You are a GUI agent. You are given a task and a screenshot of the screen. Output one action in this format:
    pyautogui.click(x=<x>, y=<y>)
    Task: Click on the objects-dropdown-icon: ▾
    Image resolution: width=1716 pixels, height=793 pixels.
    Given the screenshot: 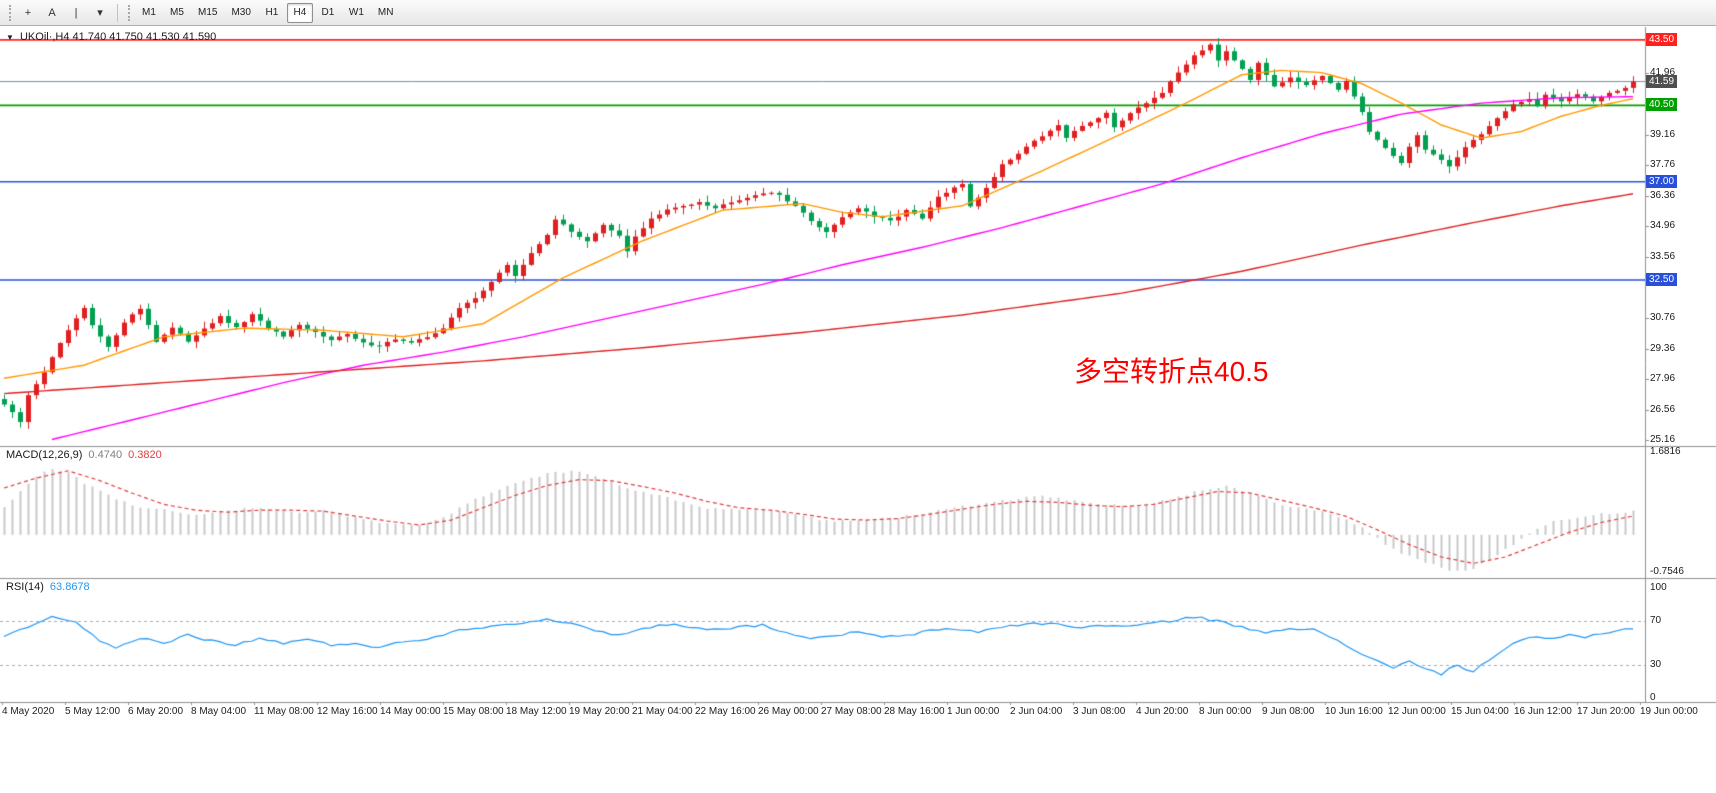 What is the action you would take?
    pyautogui.click(x=100, y=13)
    